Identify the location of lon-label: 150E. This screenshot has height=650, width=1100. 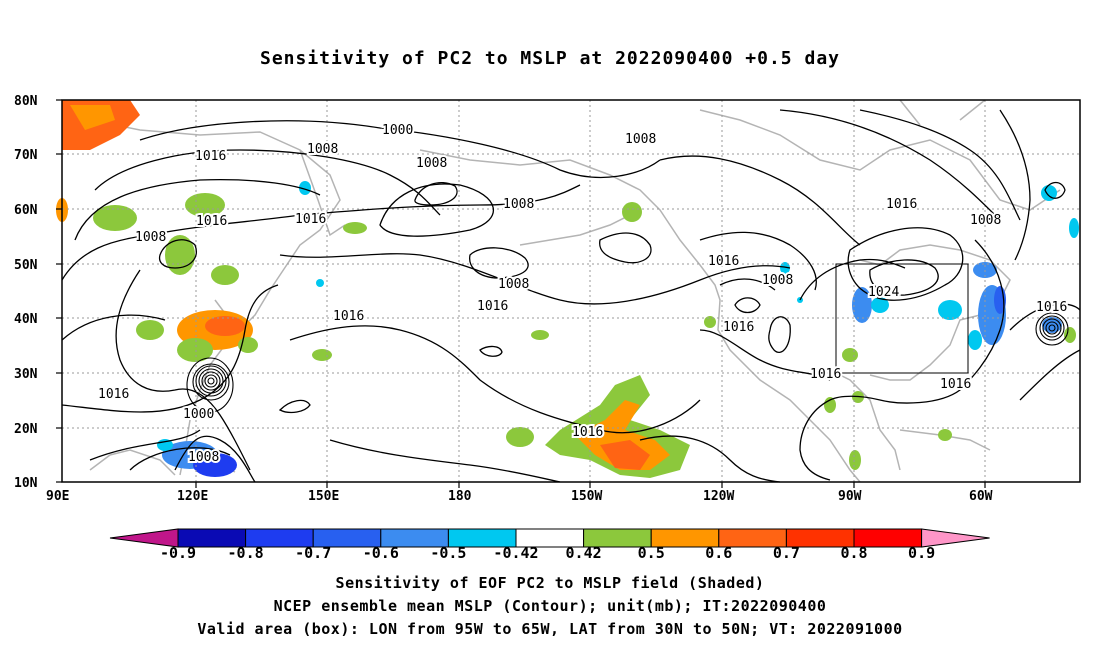
(323, 496).